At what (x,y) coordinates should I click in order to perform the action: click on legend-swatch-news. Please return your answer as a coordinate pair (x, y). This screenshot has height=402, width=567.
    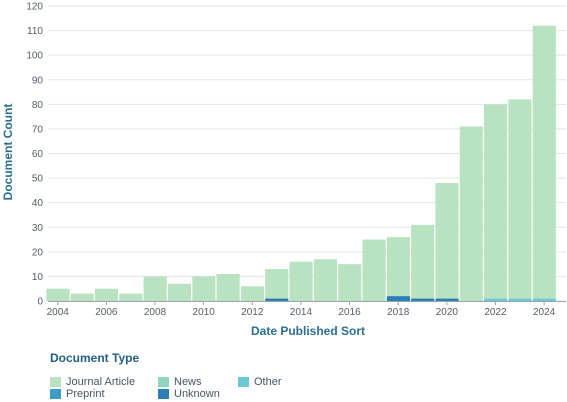
    Looking at the image, I should click on (163, 382).